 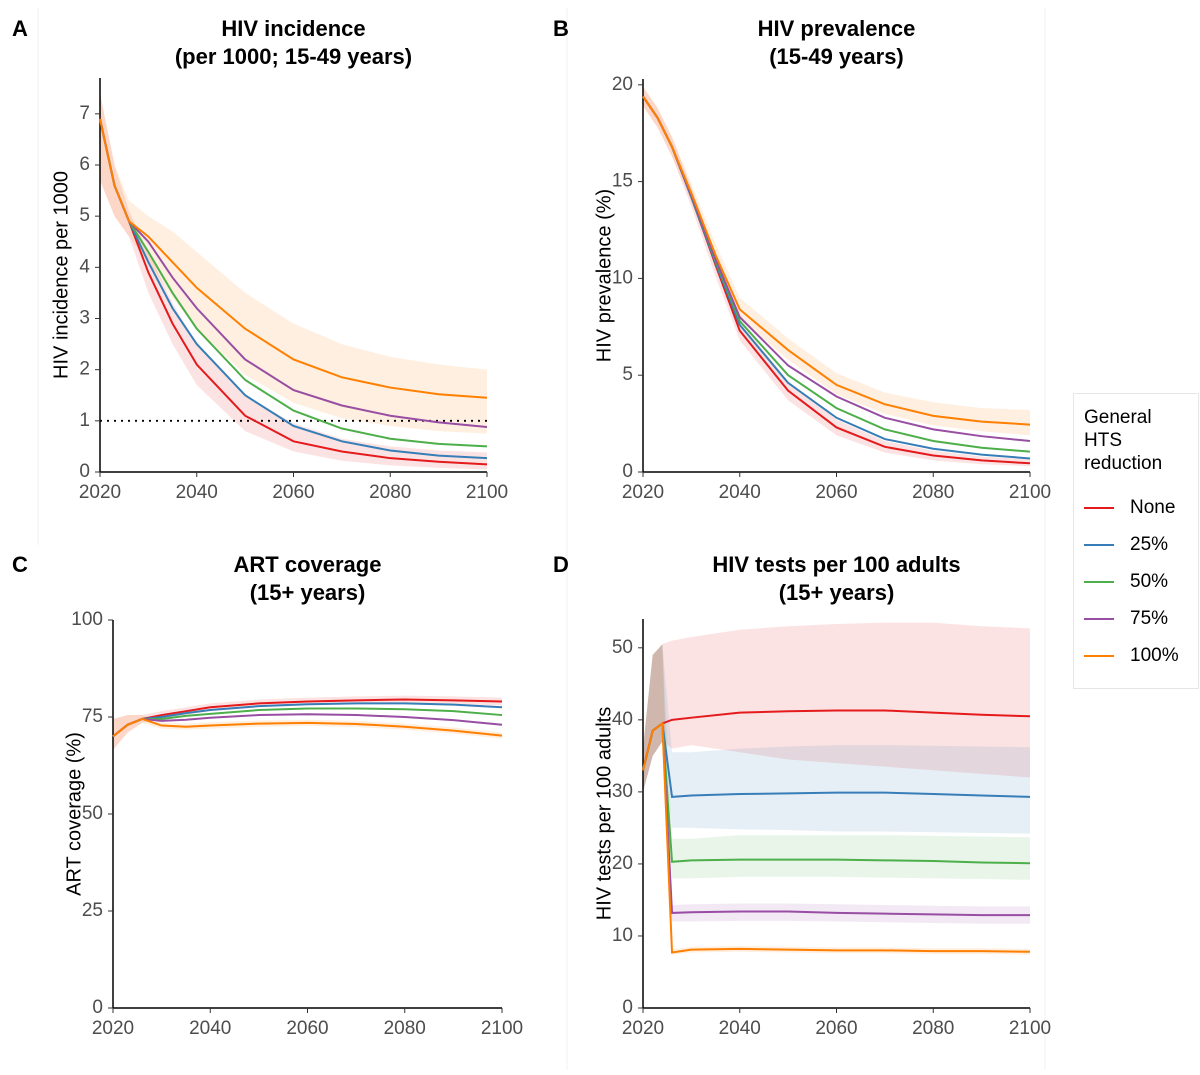 I want to click on y-tick-label: 15, so click(x=622, y=181).